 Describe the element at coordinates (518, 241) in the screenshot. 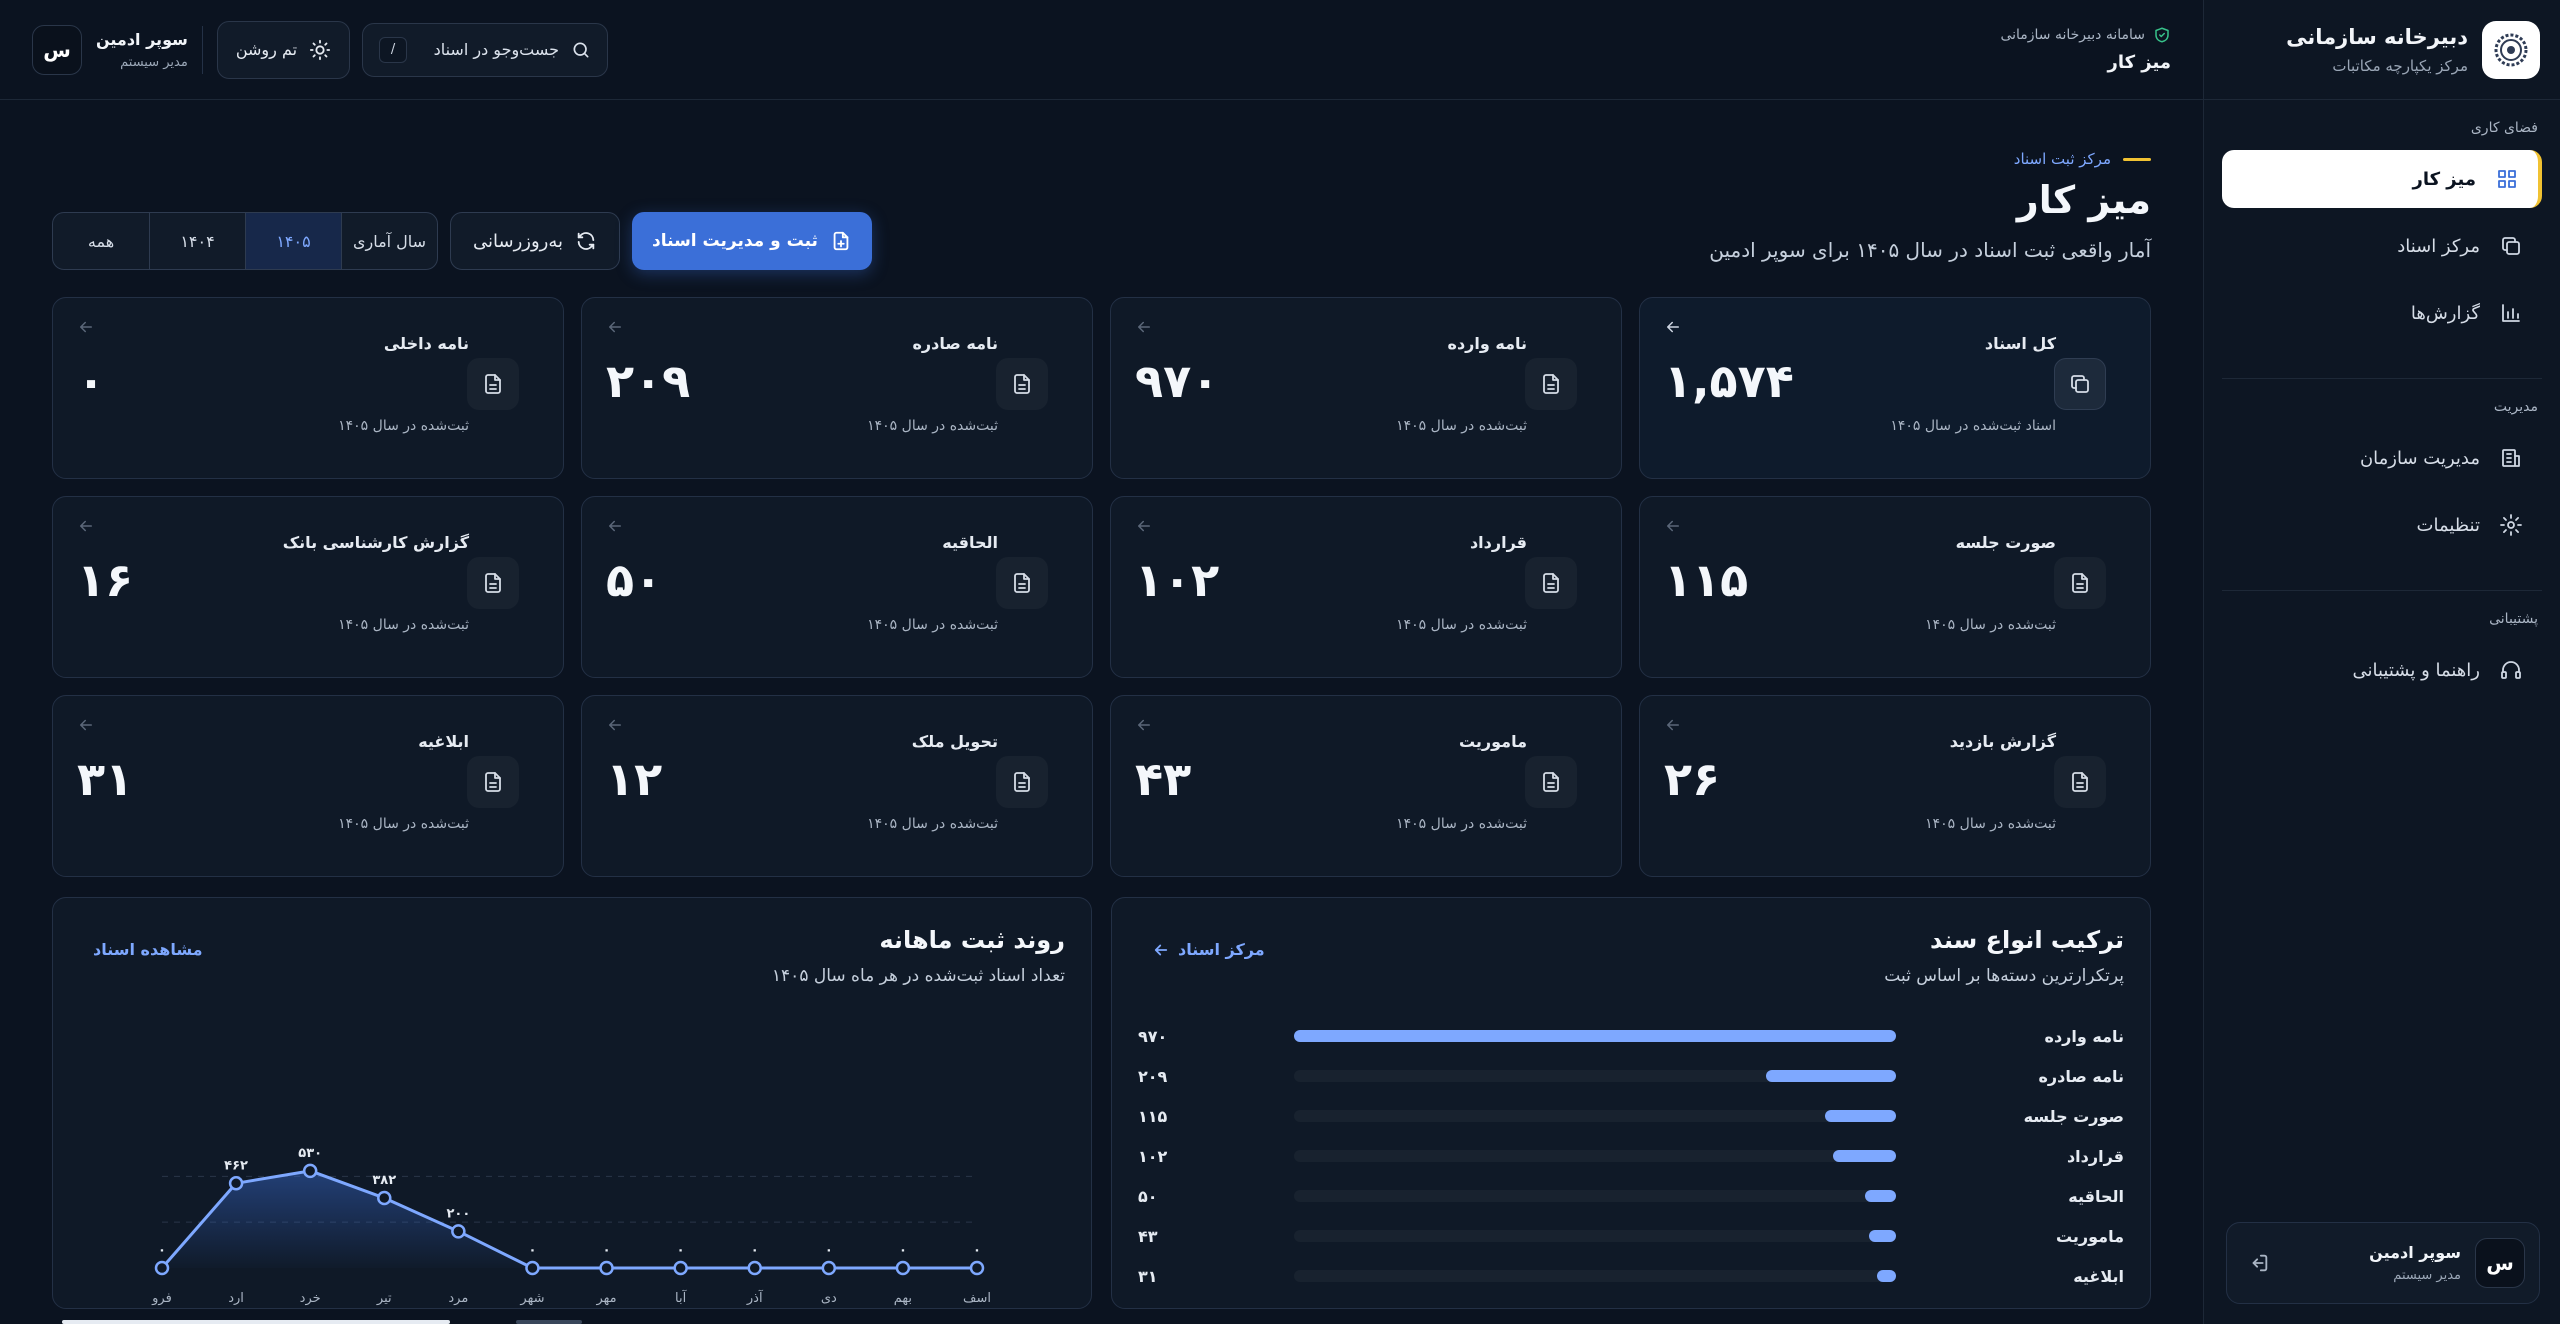

I see `refresh-label: به‌روزرسانی` at that location.